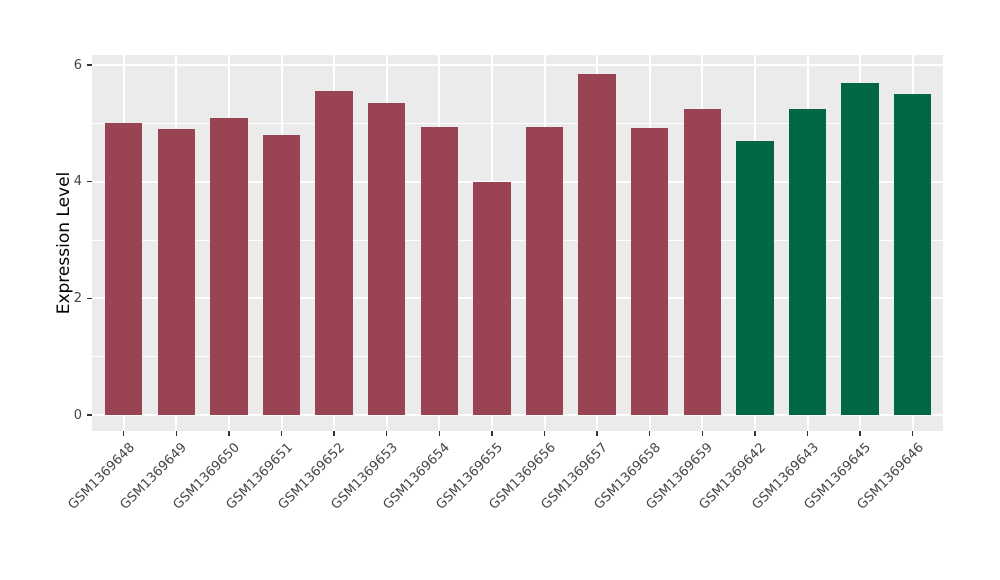 Image resolution: width=1000 pixels, height=580 pixels. Describe the element at coordinates (101, 476) in the screenshot. I see `x-tick-label: GSM1369648` at that location.